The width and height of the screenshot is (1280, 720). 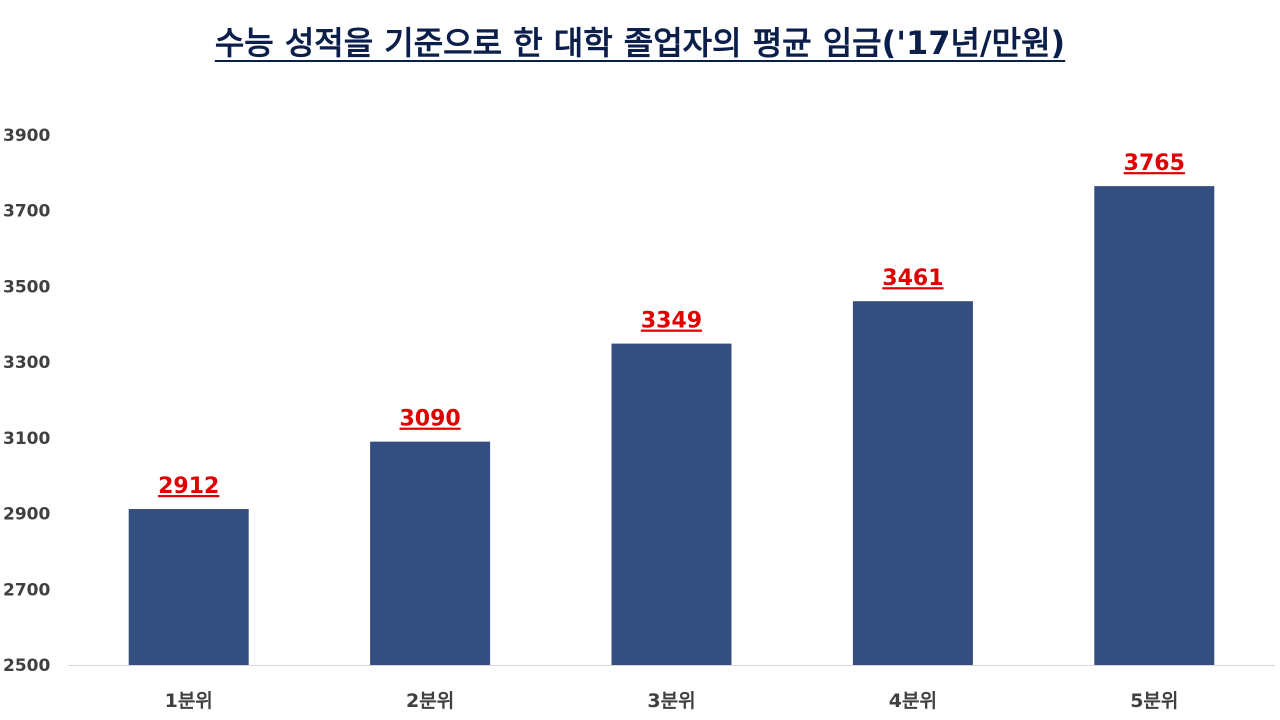 I want to click on x-tick-label: 3분위, so click(x=671, y=701).